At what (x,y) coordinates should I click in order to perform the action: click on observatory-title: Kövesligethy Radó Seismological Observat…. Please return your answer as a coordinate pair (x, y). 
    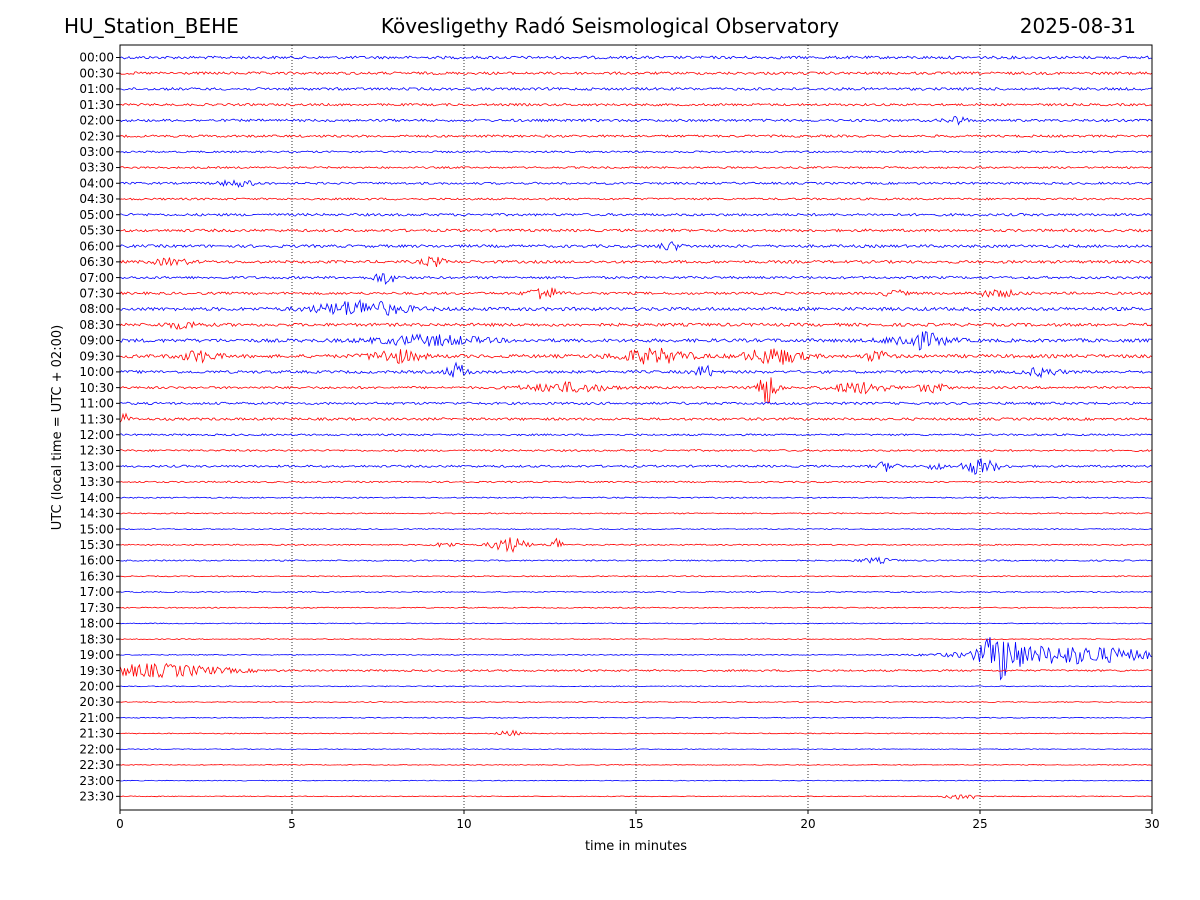
    Looking at the image, I should click on (610, 26).